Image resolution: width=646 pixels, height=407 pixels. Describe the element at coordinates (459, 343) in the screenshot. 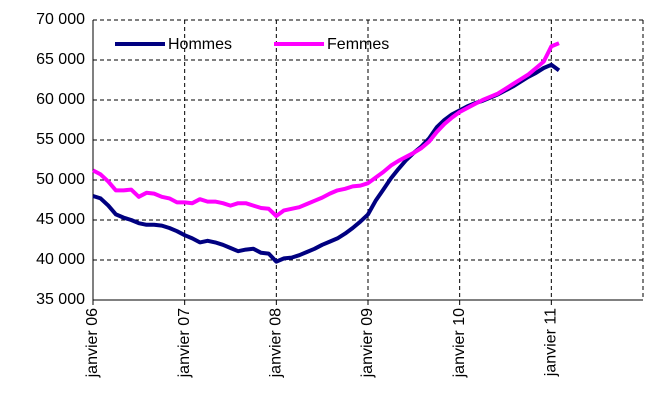

I see `x-tick-label: janvier 10` at that location.